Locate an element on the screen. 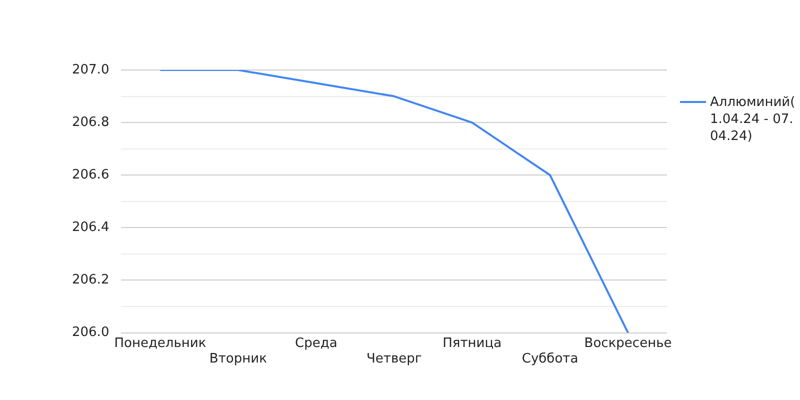  y-tick-label: 207.0 is located at coordinates (91, 70).